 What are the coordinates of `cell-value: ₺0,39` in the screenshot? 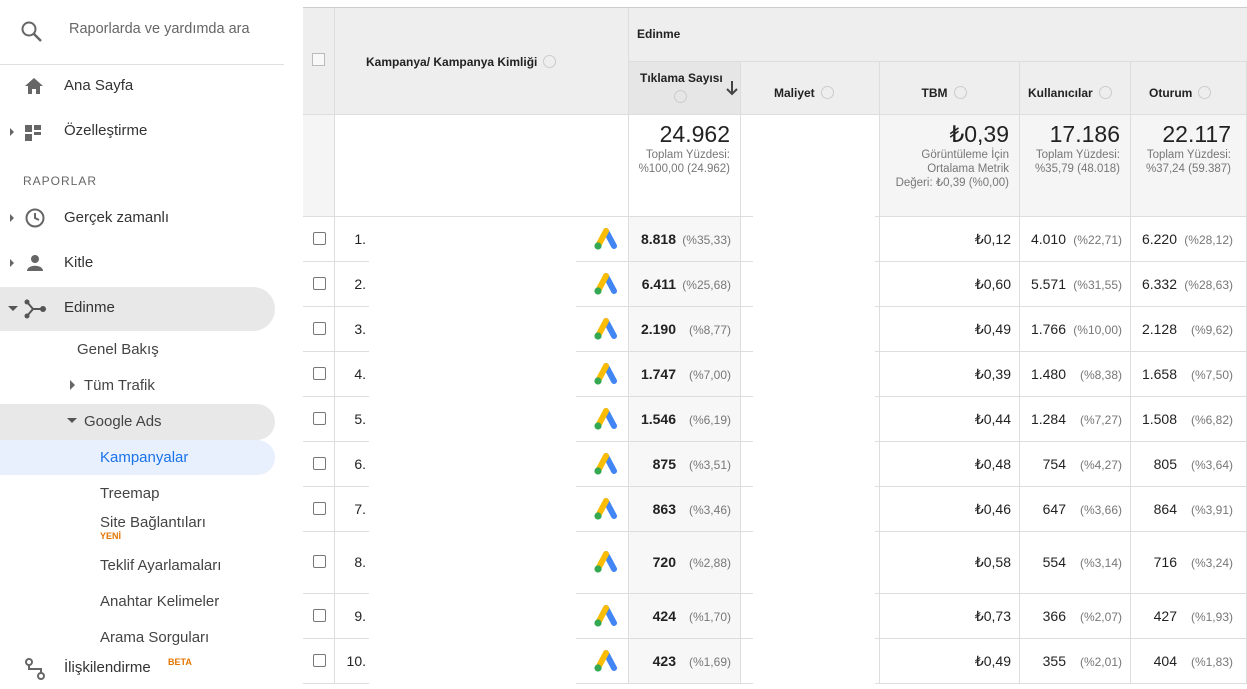 It's located at (992, 373).